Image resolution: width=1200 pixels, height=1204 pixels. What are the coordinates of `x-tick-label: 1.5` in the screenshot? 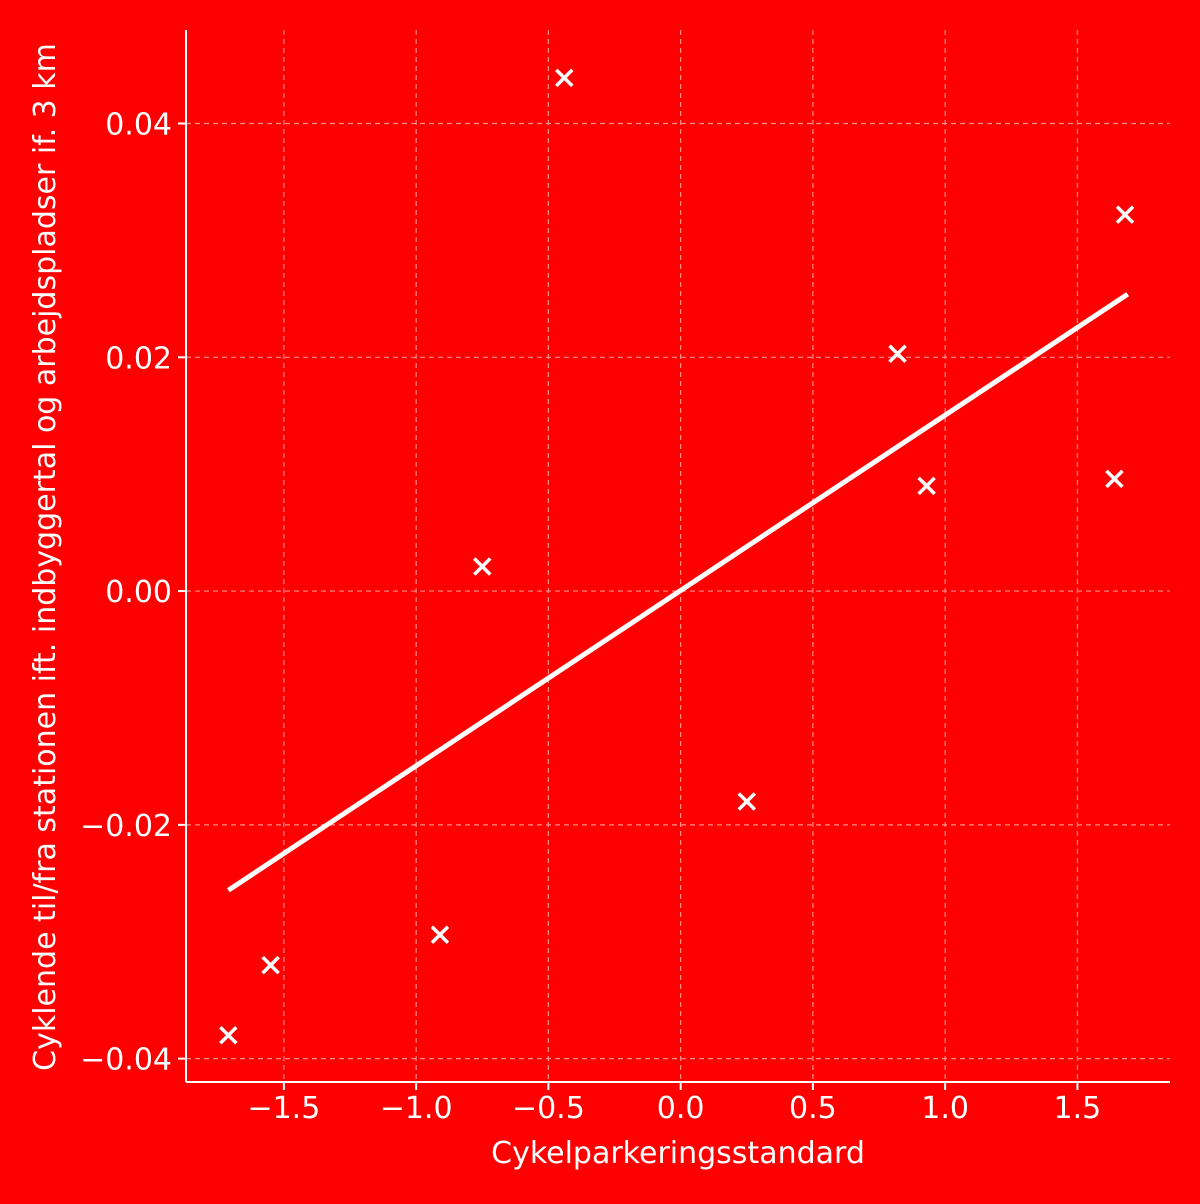 It's located at (1078, 1108).